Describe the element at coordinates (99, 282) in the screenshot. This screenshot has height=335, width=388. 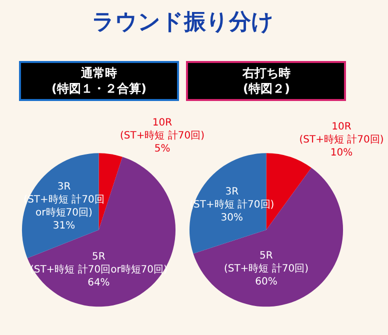
I see `data-label: 64%` at that location.